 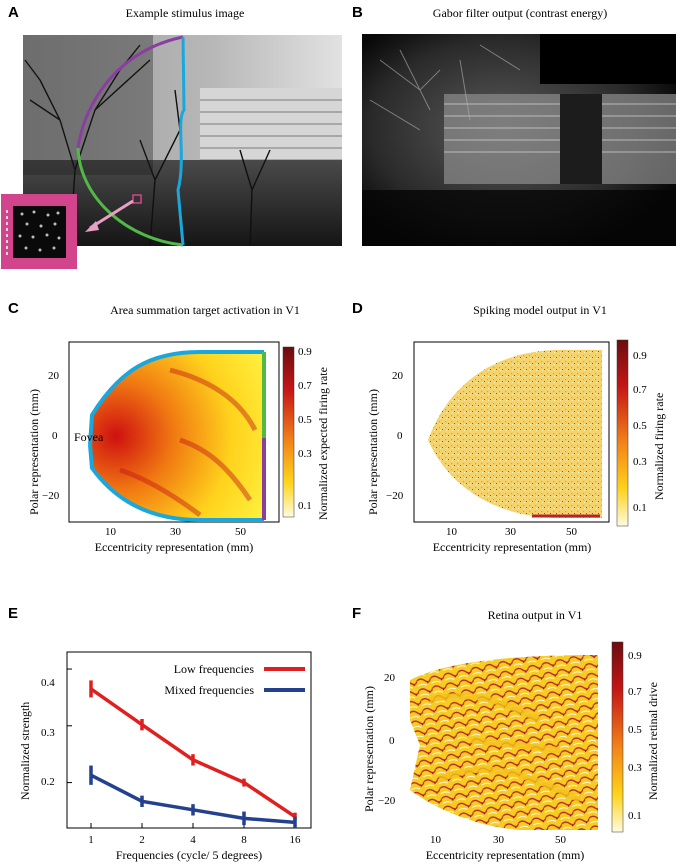 What do you see at coordinates (189, 855) in the screenshot?
I see `e-xlabel: Frequencies (cycle/ 5 degrees)` at bounding box center [189, 855].